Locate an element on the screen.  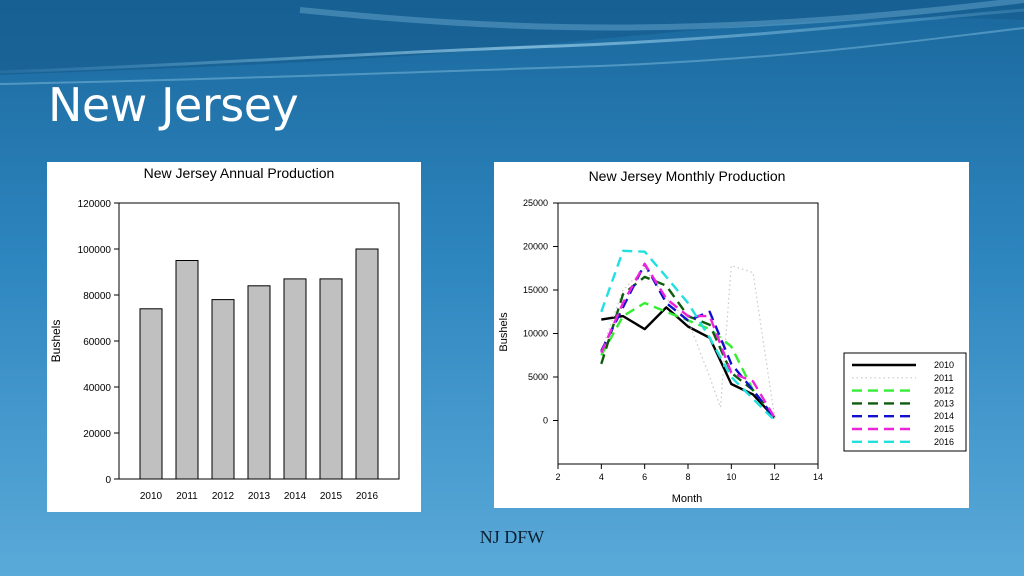
annual-y-tick-label-1: 20000 is located at coordinates (97, 434).